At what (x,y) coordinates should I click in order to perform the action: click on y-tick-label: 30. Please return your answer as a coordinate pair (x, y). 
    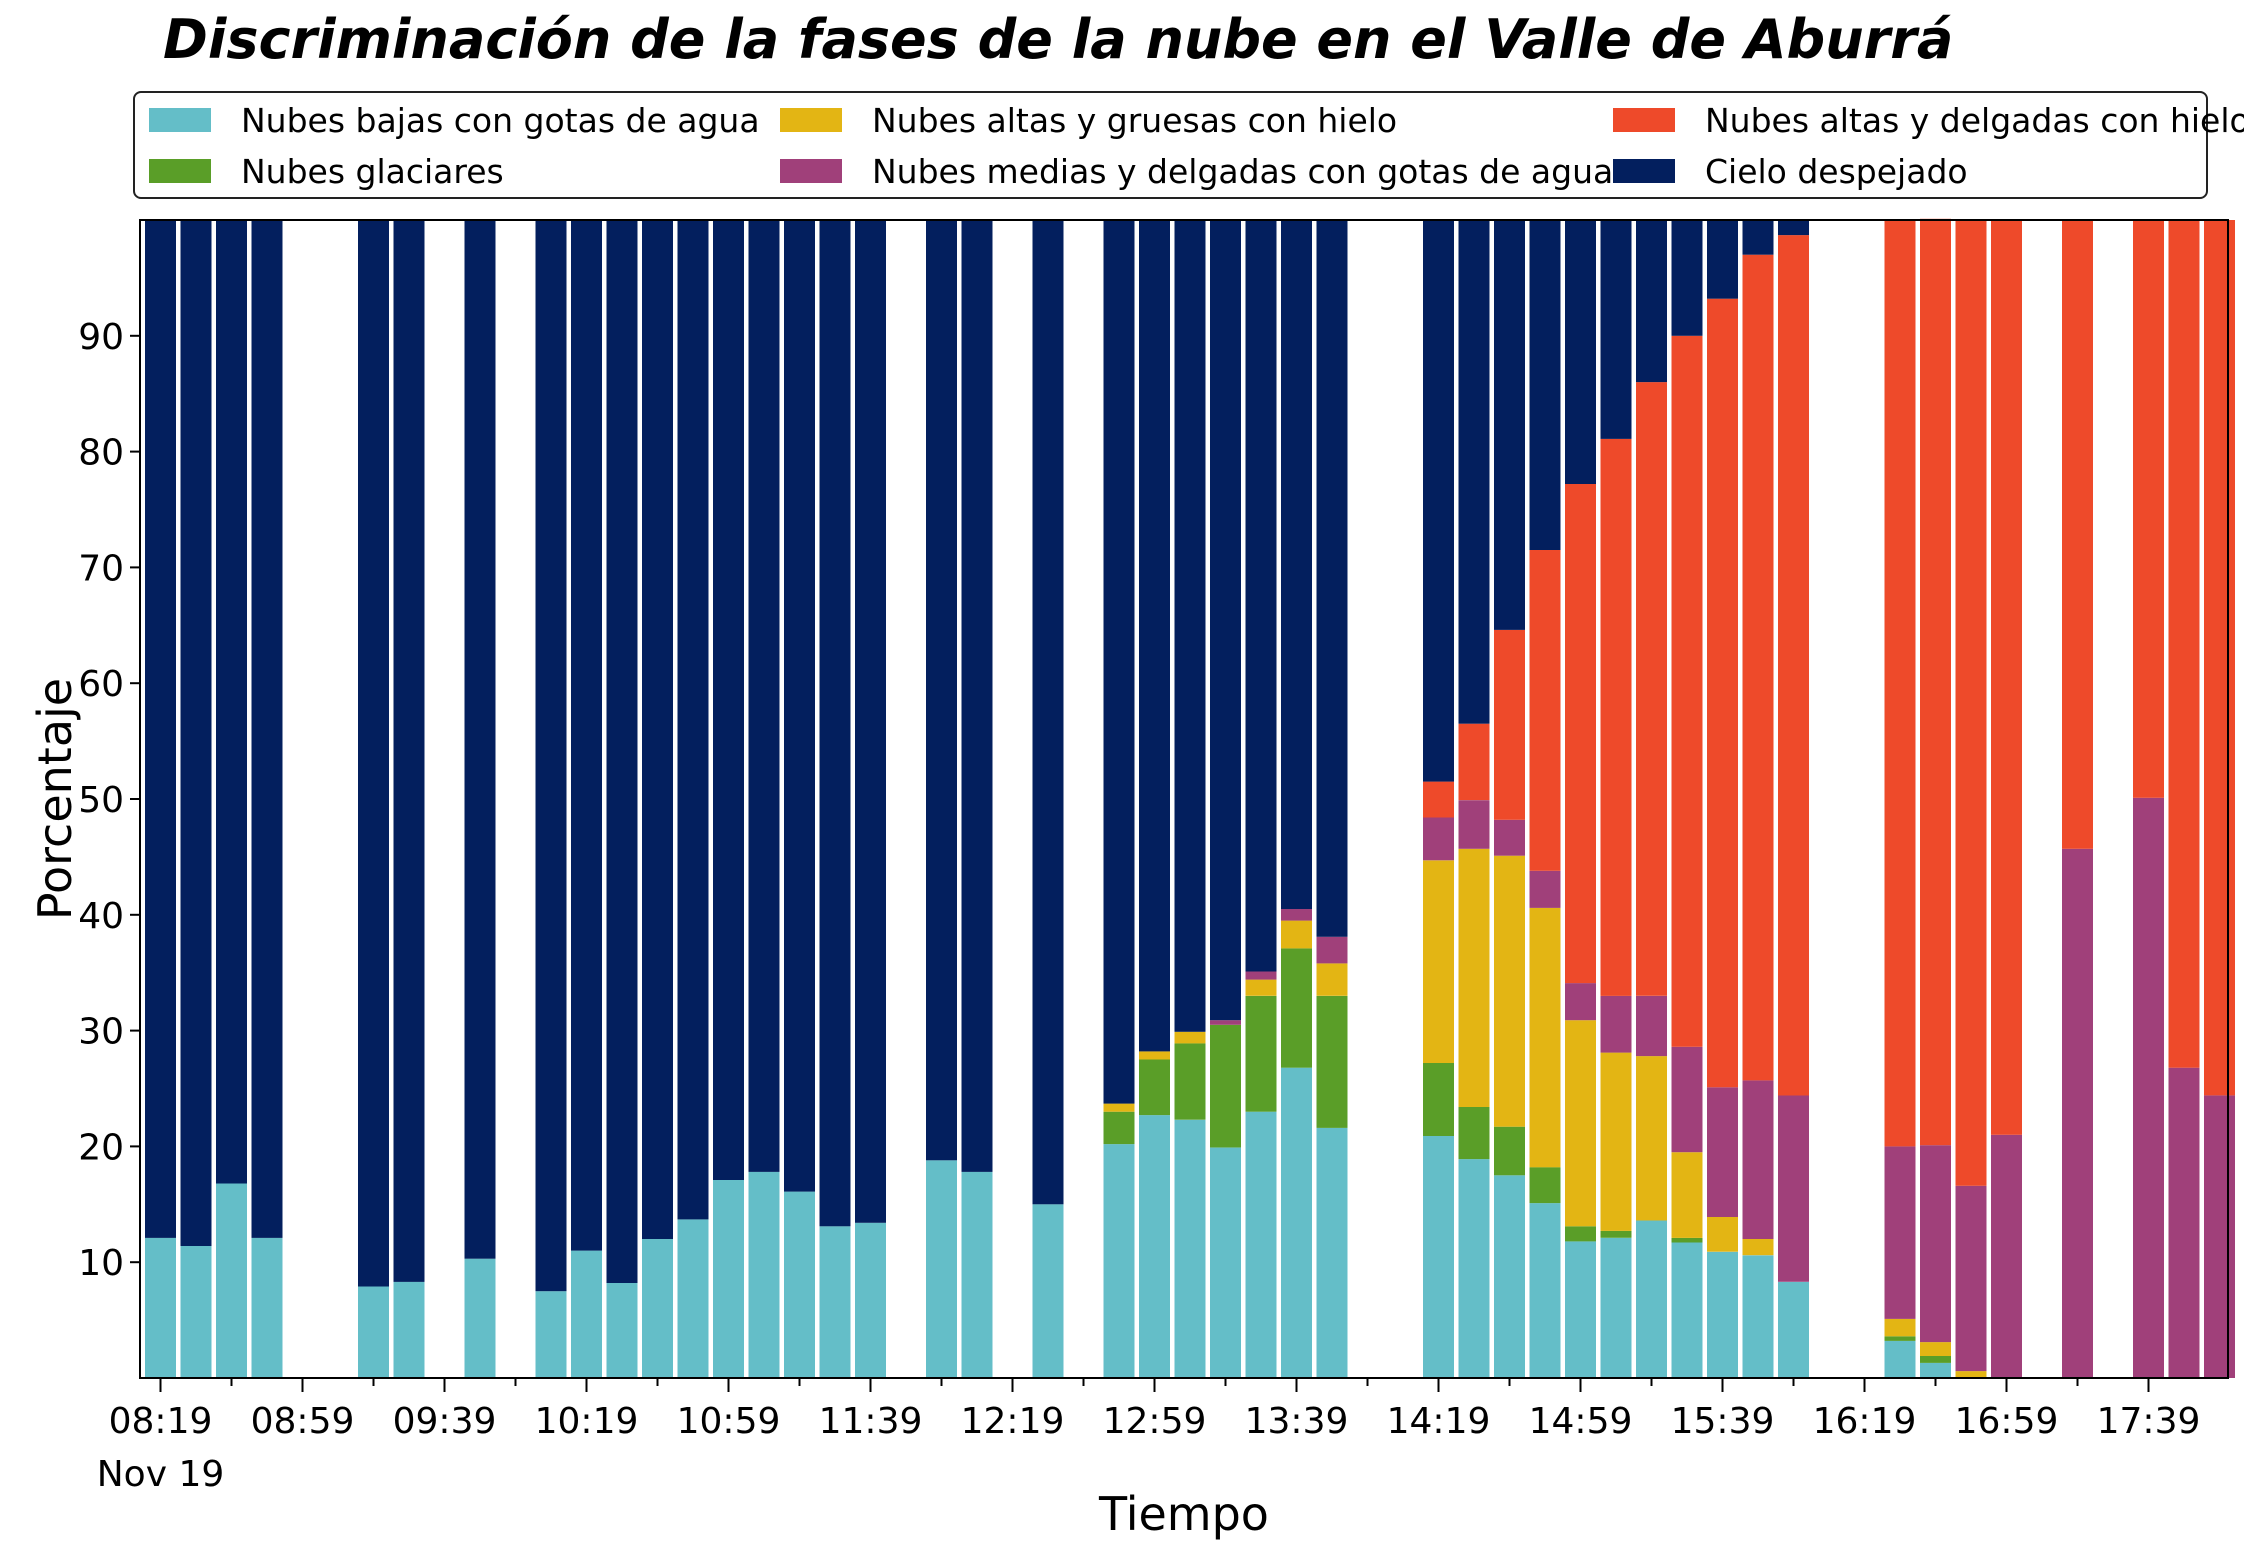
    Looking at the image, I should click on (101, 1032).